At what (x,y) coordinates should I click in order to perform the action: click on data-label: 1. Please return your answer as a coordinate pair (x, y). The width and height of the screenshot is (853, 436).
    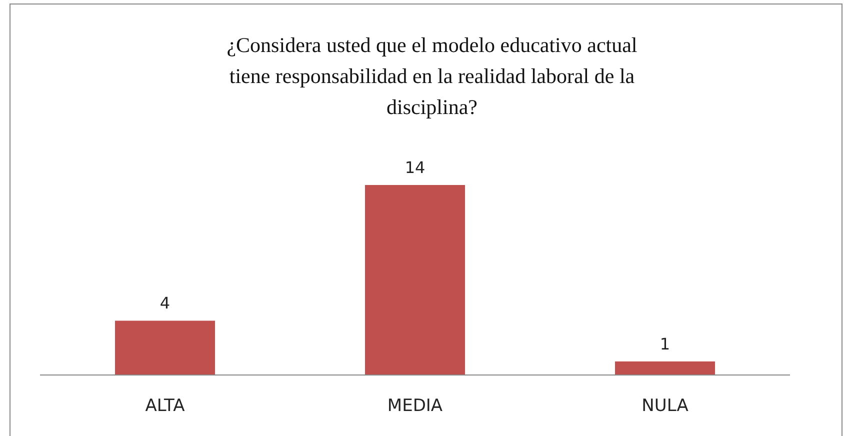
    Looking at the image, I should click on (665, 344).